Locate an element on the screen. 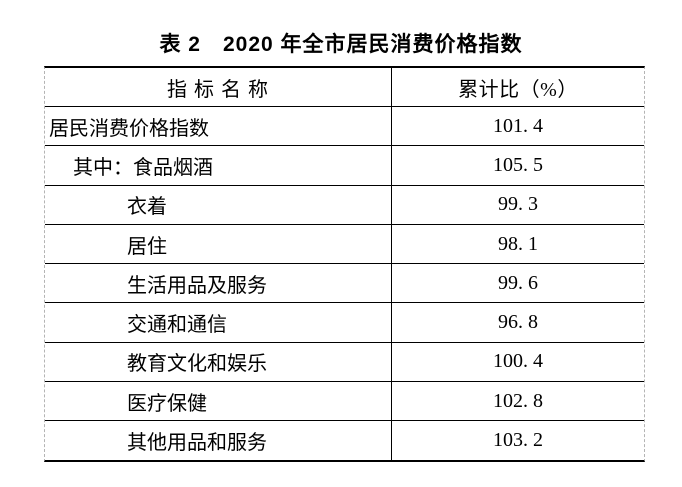 This screenshot has width=682, height=487. table-row: 医疗保健 102. 8 is located at coordinates (344, 401).